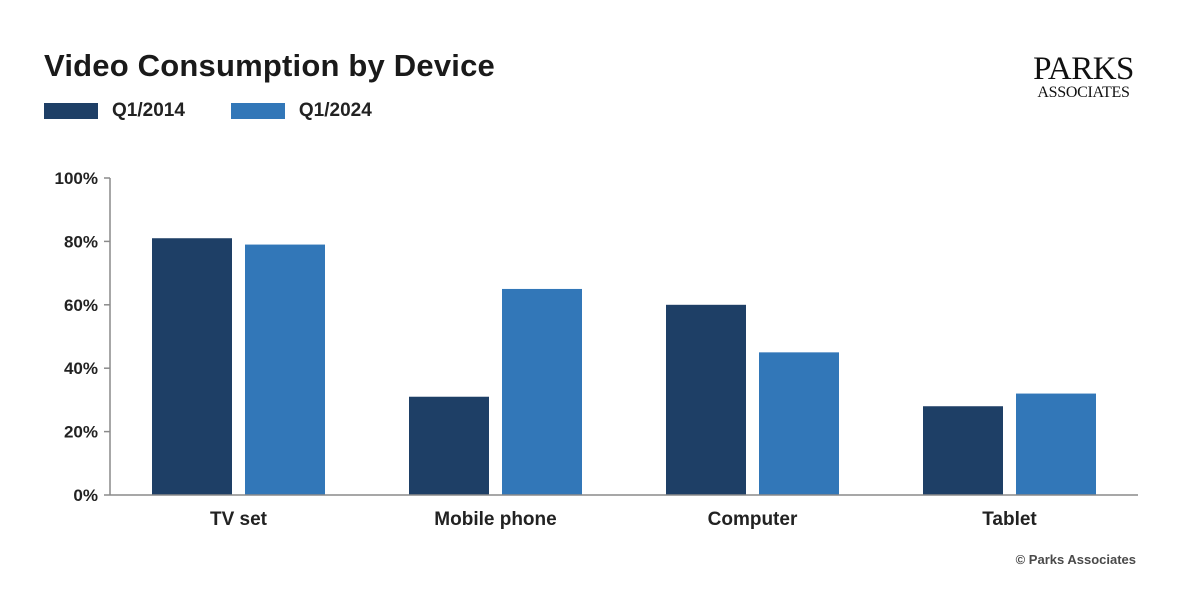 Image resolution: width=1200 pixels, height=606 pixels. I want to click on bar-computer-q1-2014, so click(706, 399).